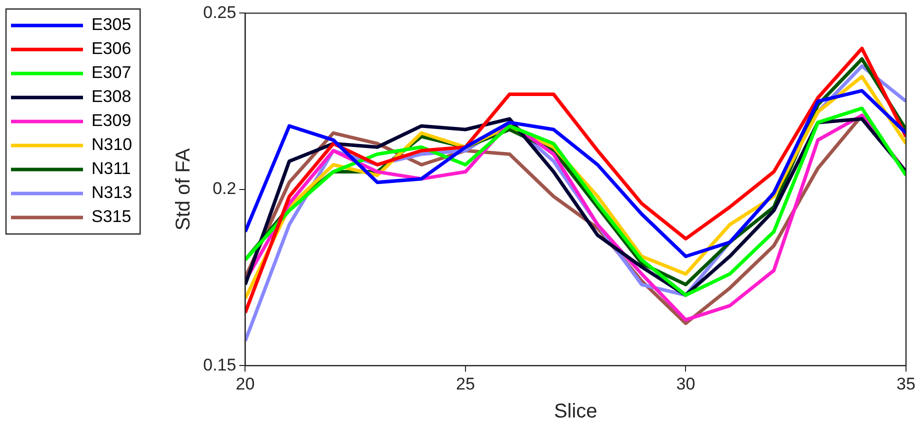 This screenshot has height=430, width=920. I want to click on legend-label: E305, so click(112, 24).